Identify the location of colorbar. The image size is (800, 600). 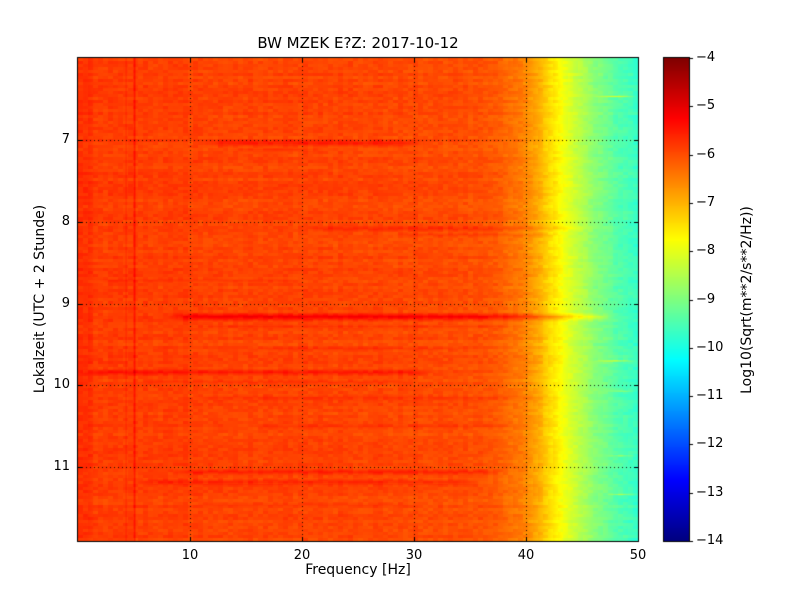
(676, 299).